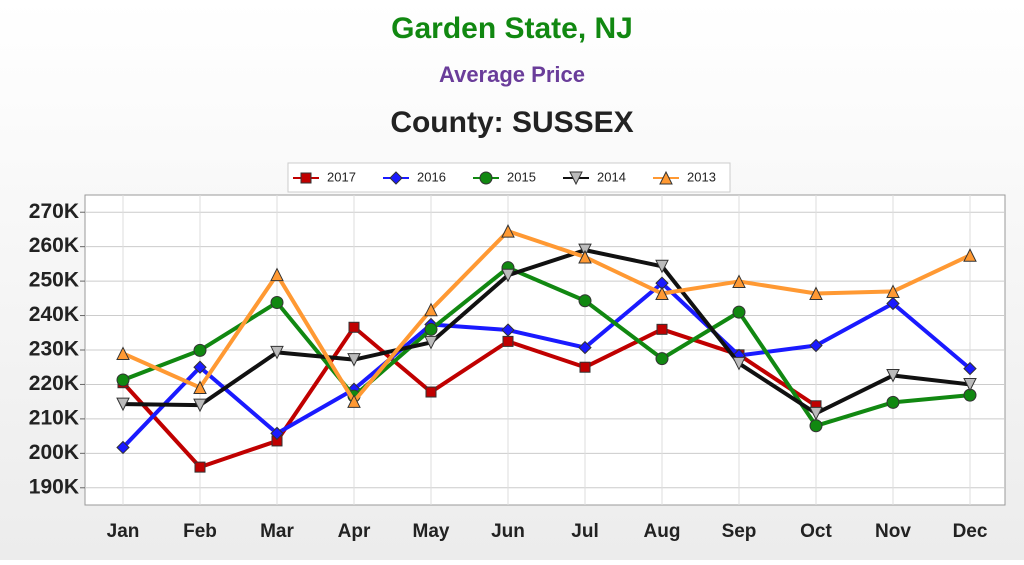  What do you see at coordinates (508, 531) in the screenshot?
I see `x-tick-label: Jun` at bounding box center [508, 531].